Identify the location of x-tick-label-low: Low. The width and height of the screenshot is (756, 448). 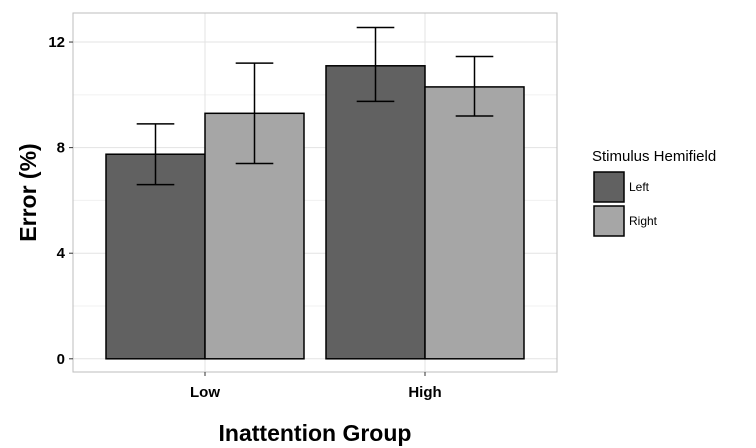
(205, 392).